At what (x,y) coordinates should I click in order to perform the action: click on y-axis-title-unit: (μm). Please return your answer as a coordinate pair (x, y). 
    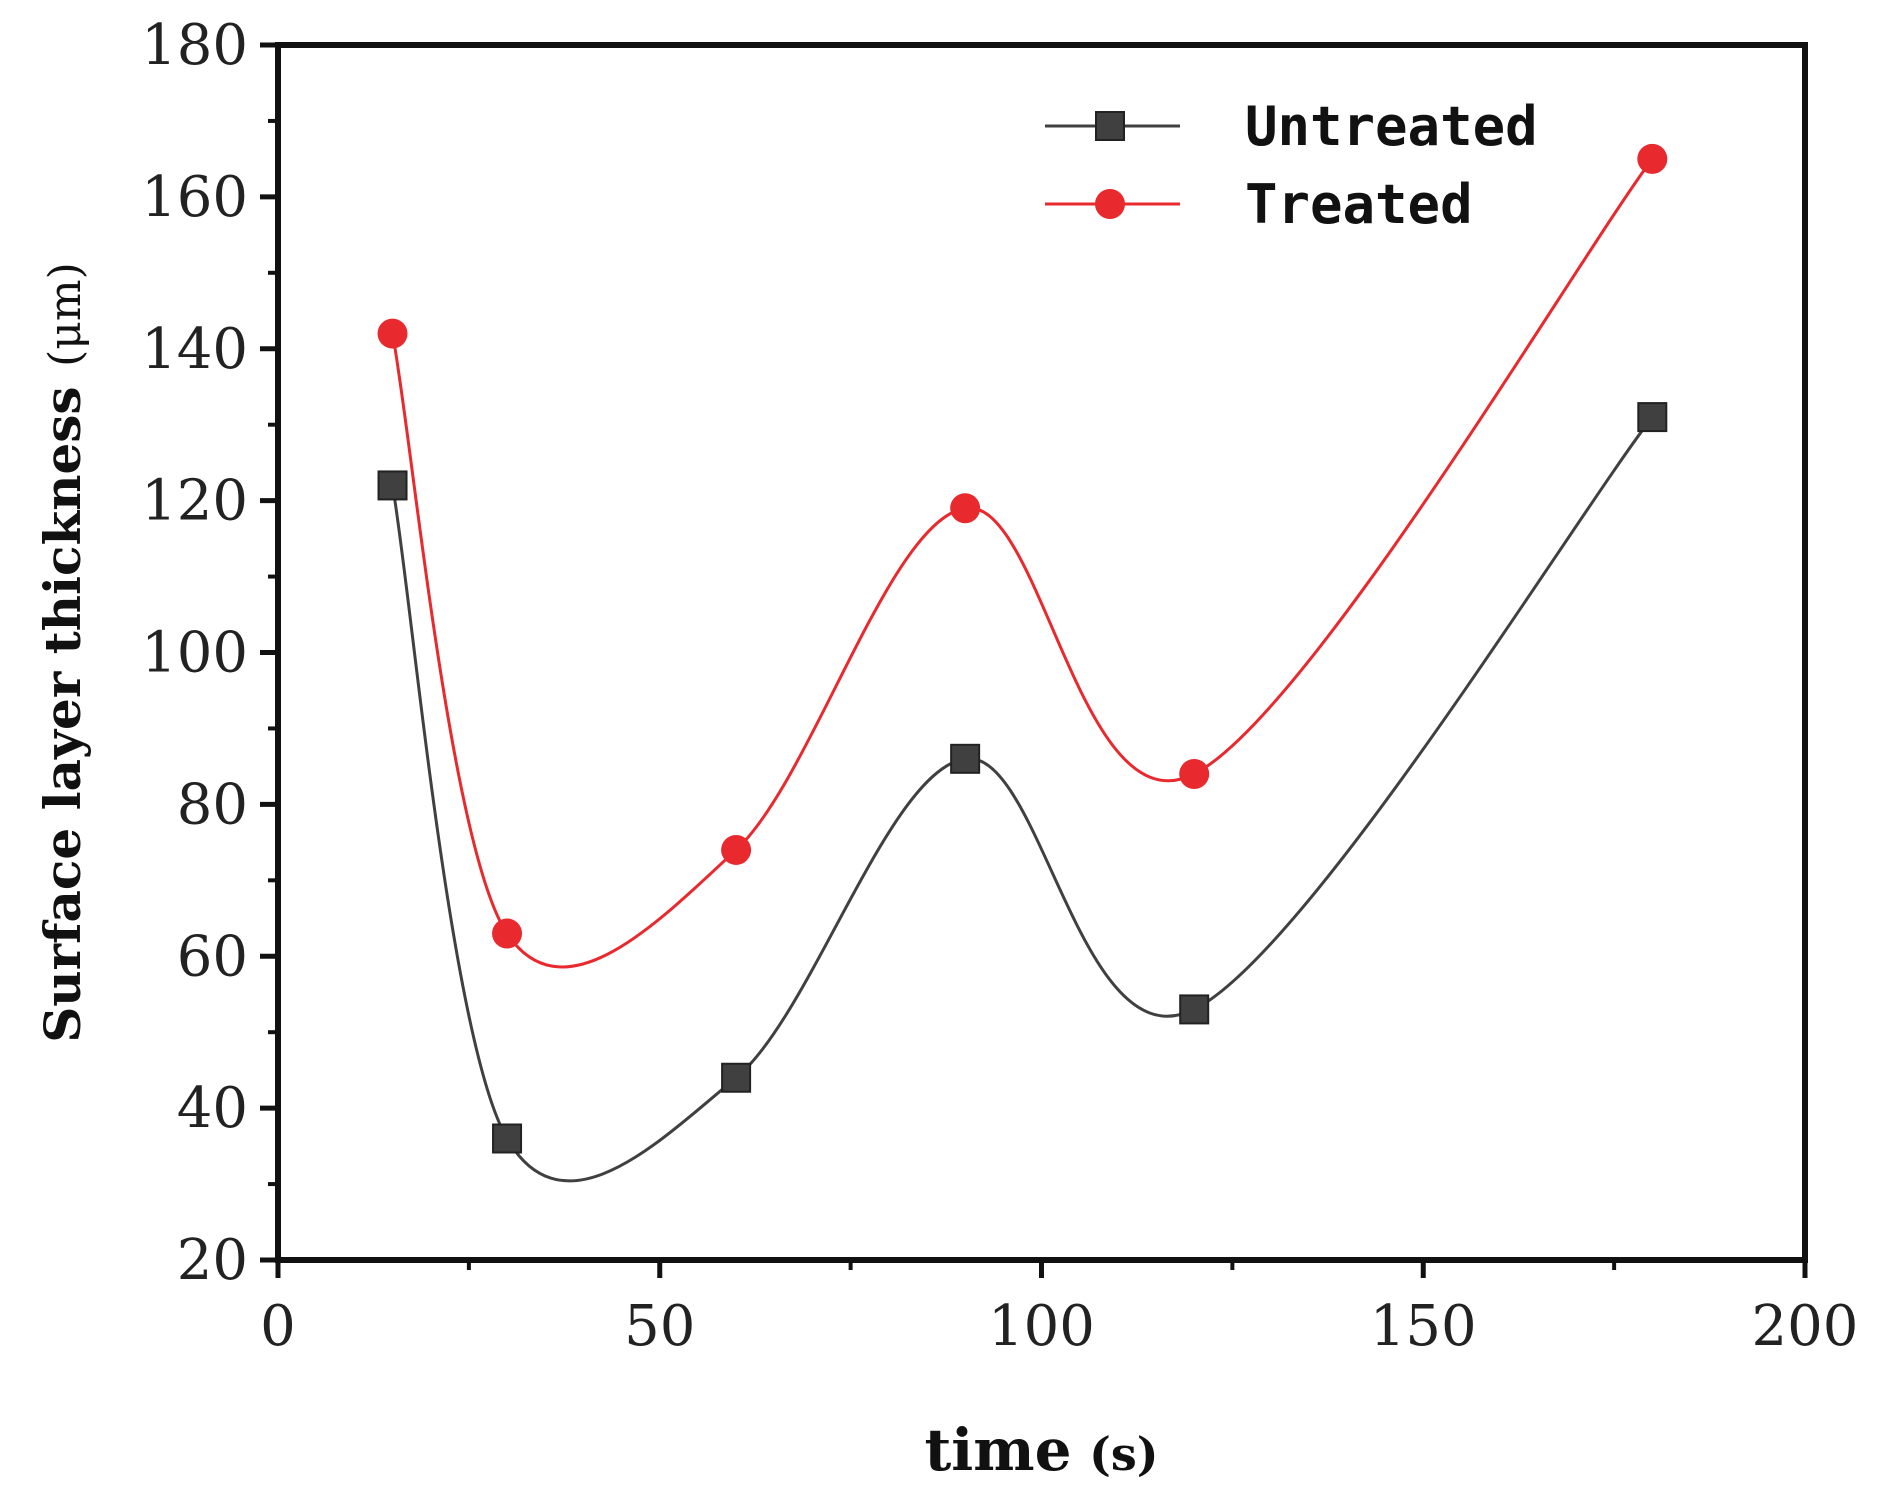
    Looking at the image, I should click on (65, 314).